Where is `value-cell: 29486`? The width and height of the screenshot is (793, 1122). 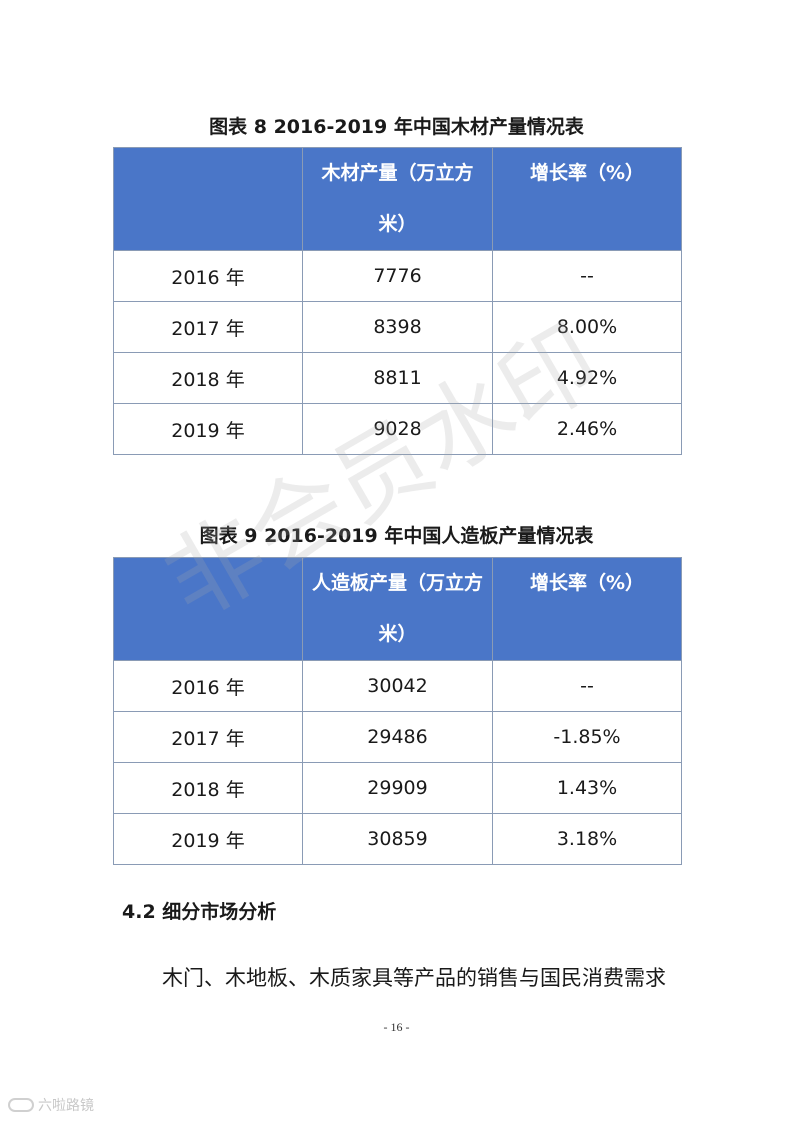
value-cell: 29486 is located at coordinates (397, 737).